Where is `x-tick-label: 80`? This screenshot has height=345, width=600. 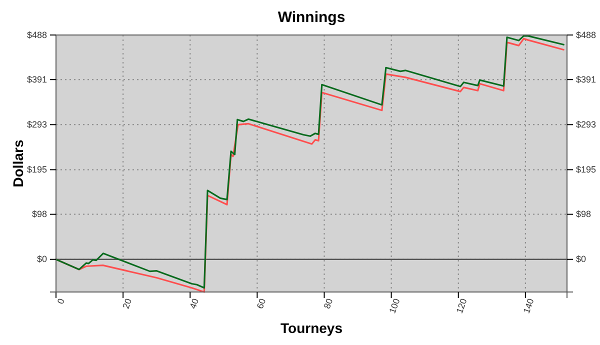
x-tick-label: 80 is located at coordinates (328, 303).